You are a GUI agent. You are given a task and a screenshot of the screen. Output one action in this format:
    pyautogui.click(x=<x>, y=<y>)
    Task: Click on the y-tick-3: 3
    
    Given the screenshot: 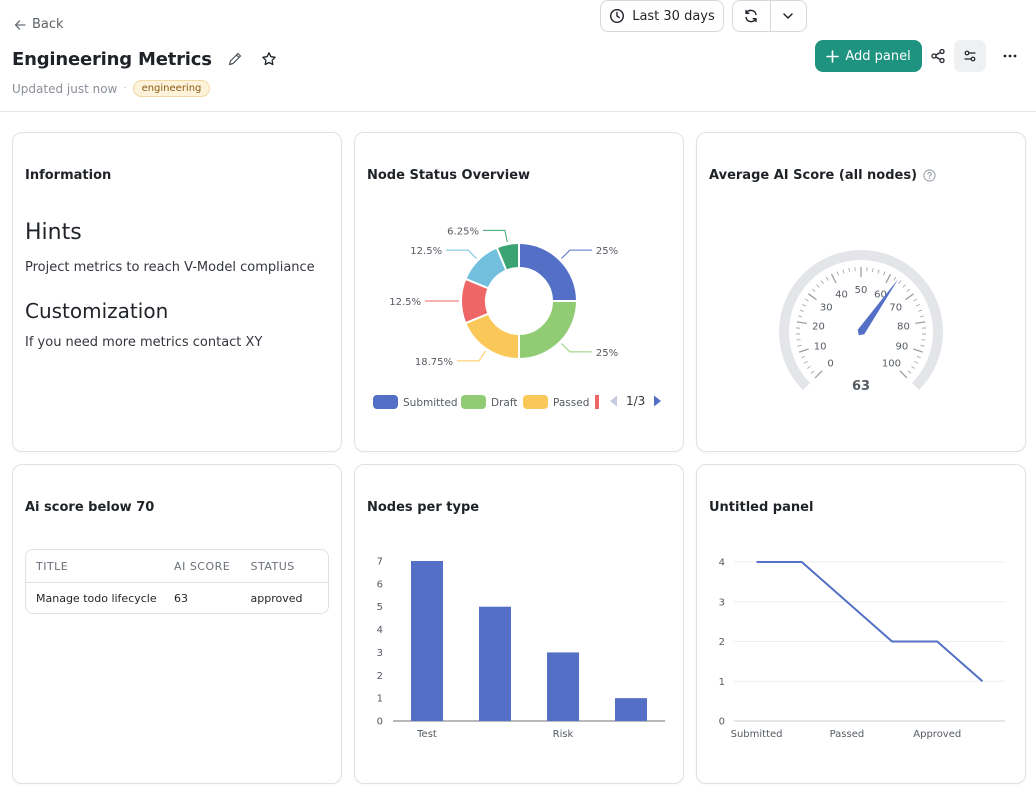 What is the action you would take?
    pyautogui.click(x=380, y=653)
    